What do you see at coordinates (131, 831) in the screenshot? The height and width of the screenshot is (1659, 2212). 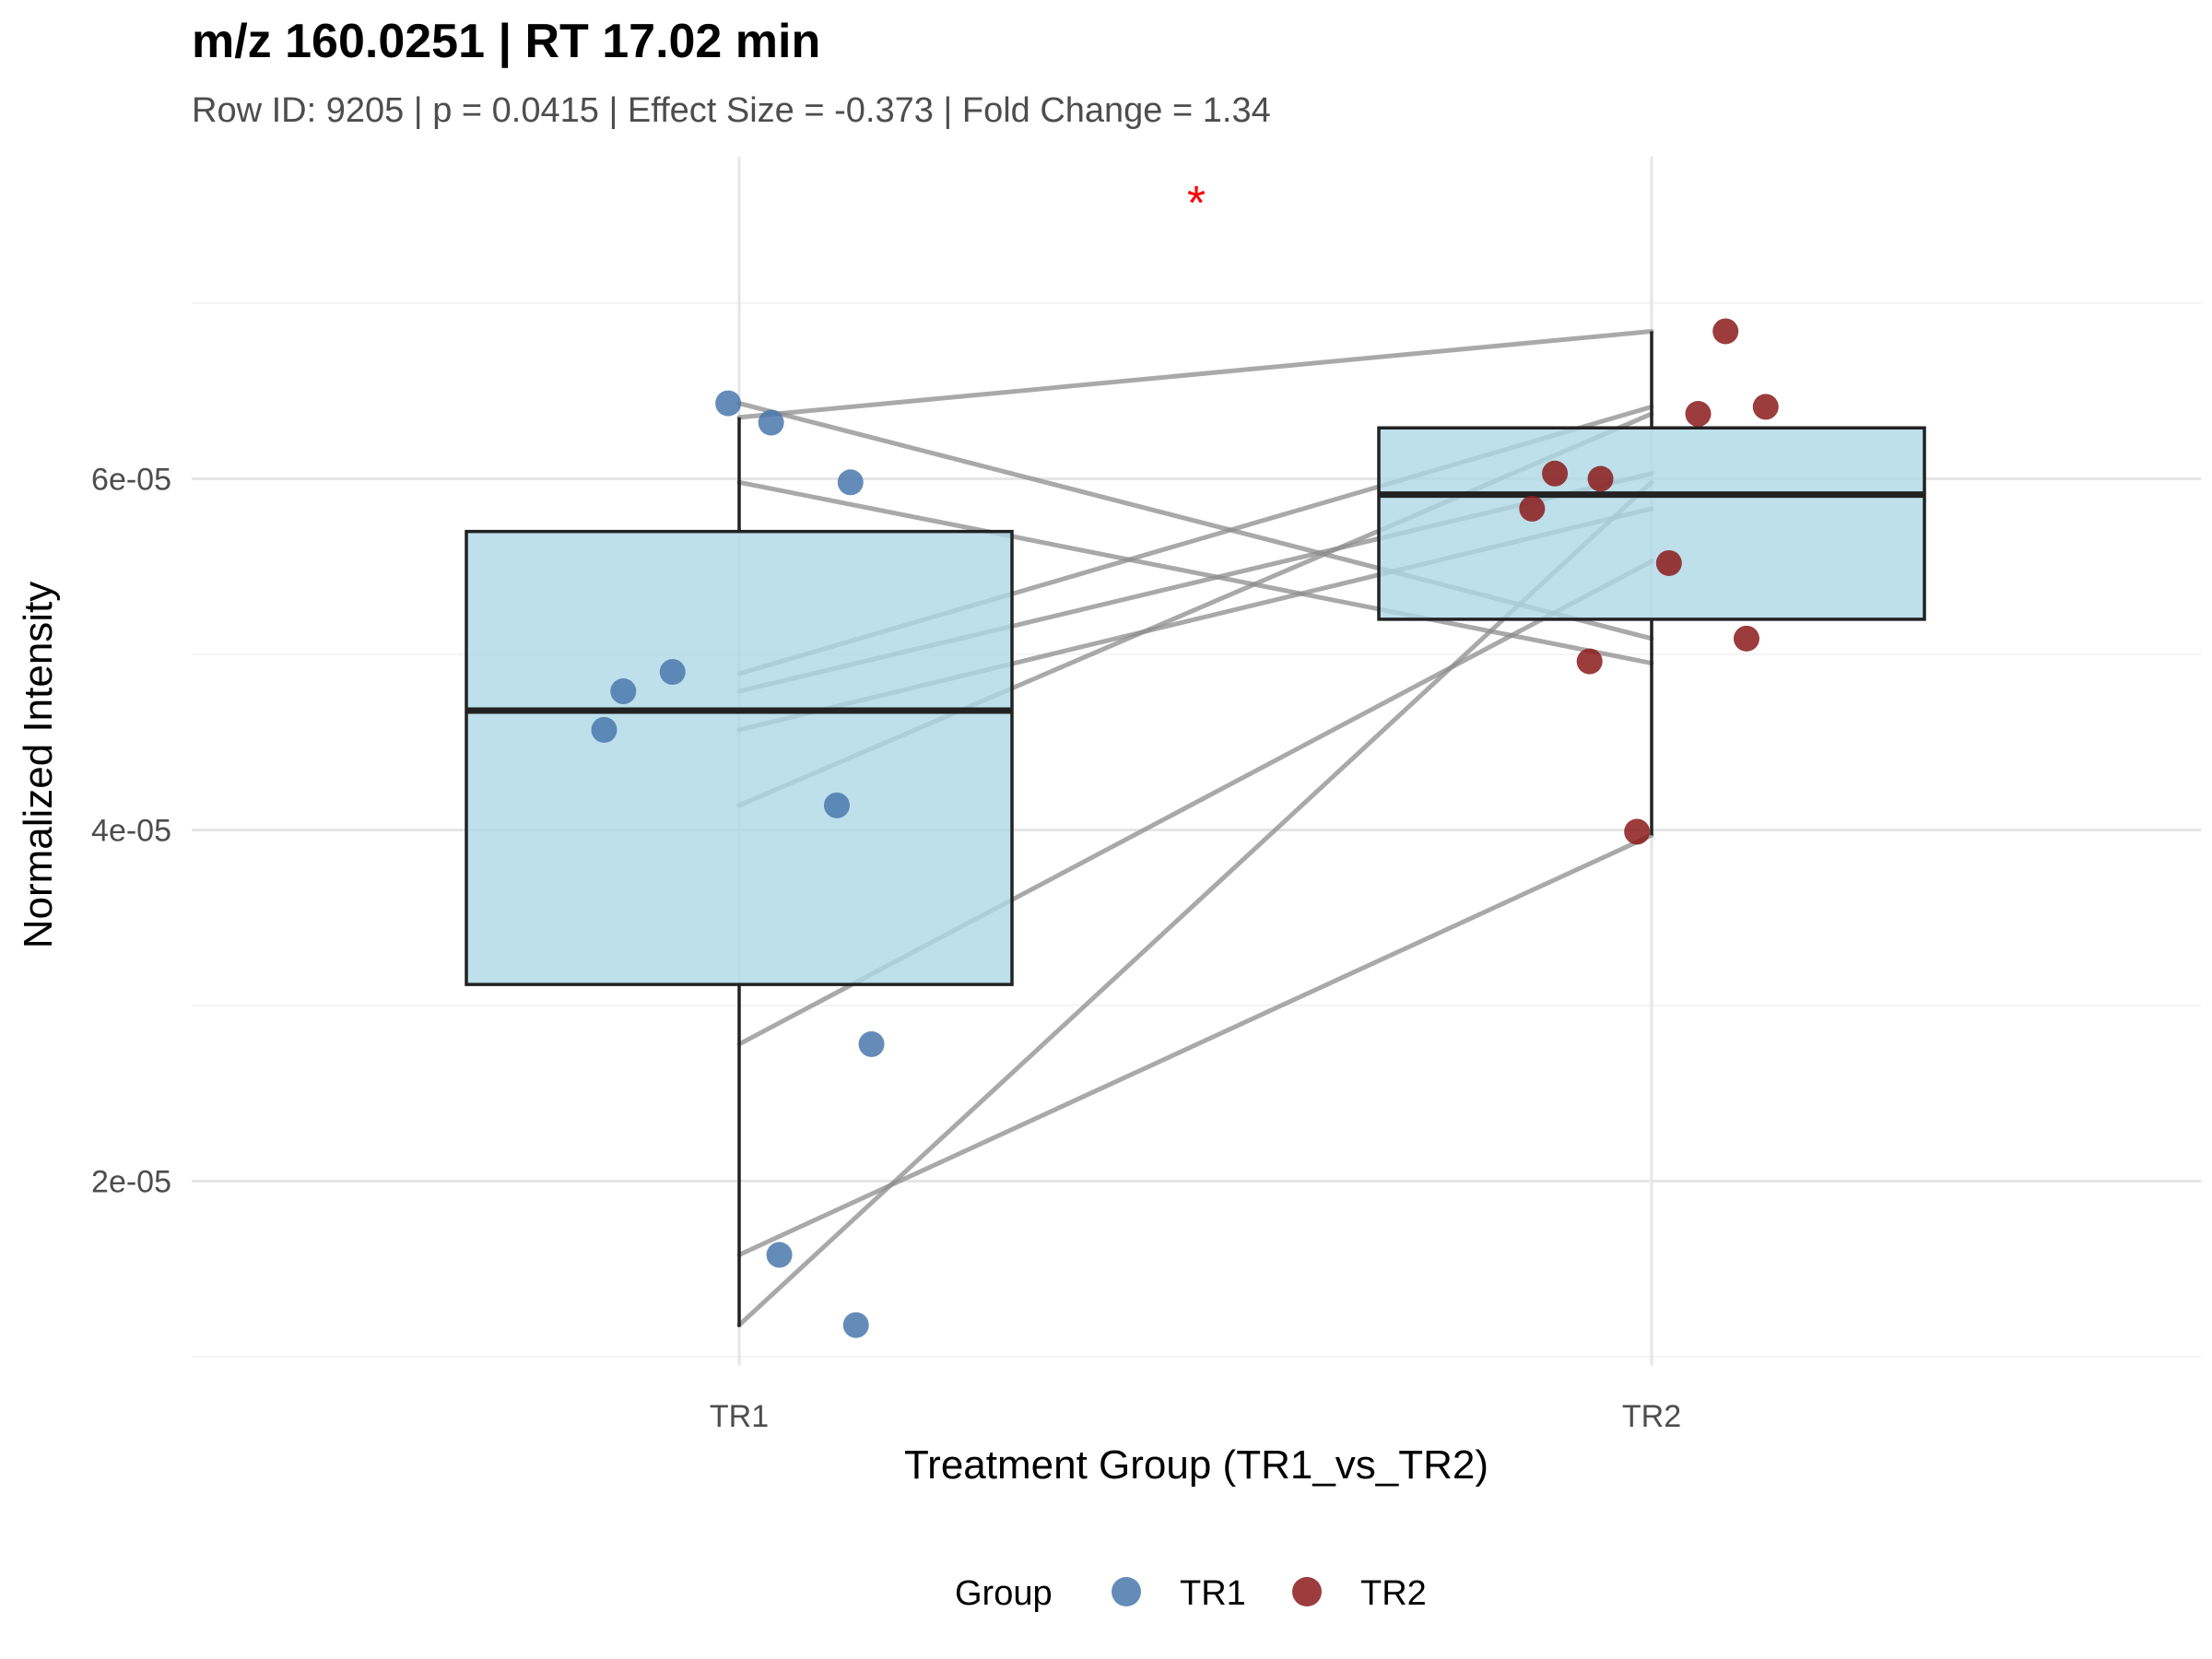 I see `y-tick-label: 4e-05` at bounding box center [131, 831].